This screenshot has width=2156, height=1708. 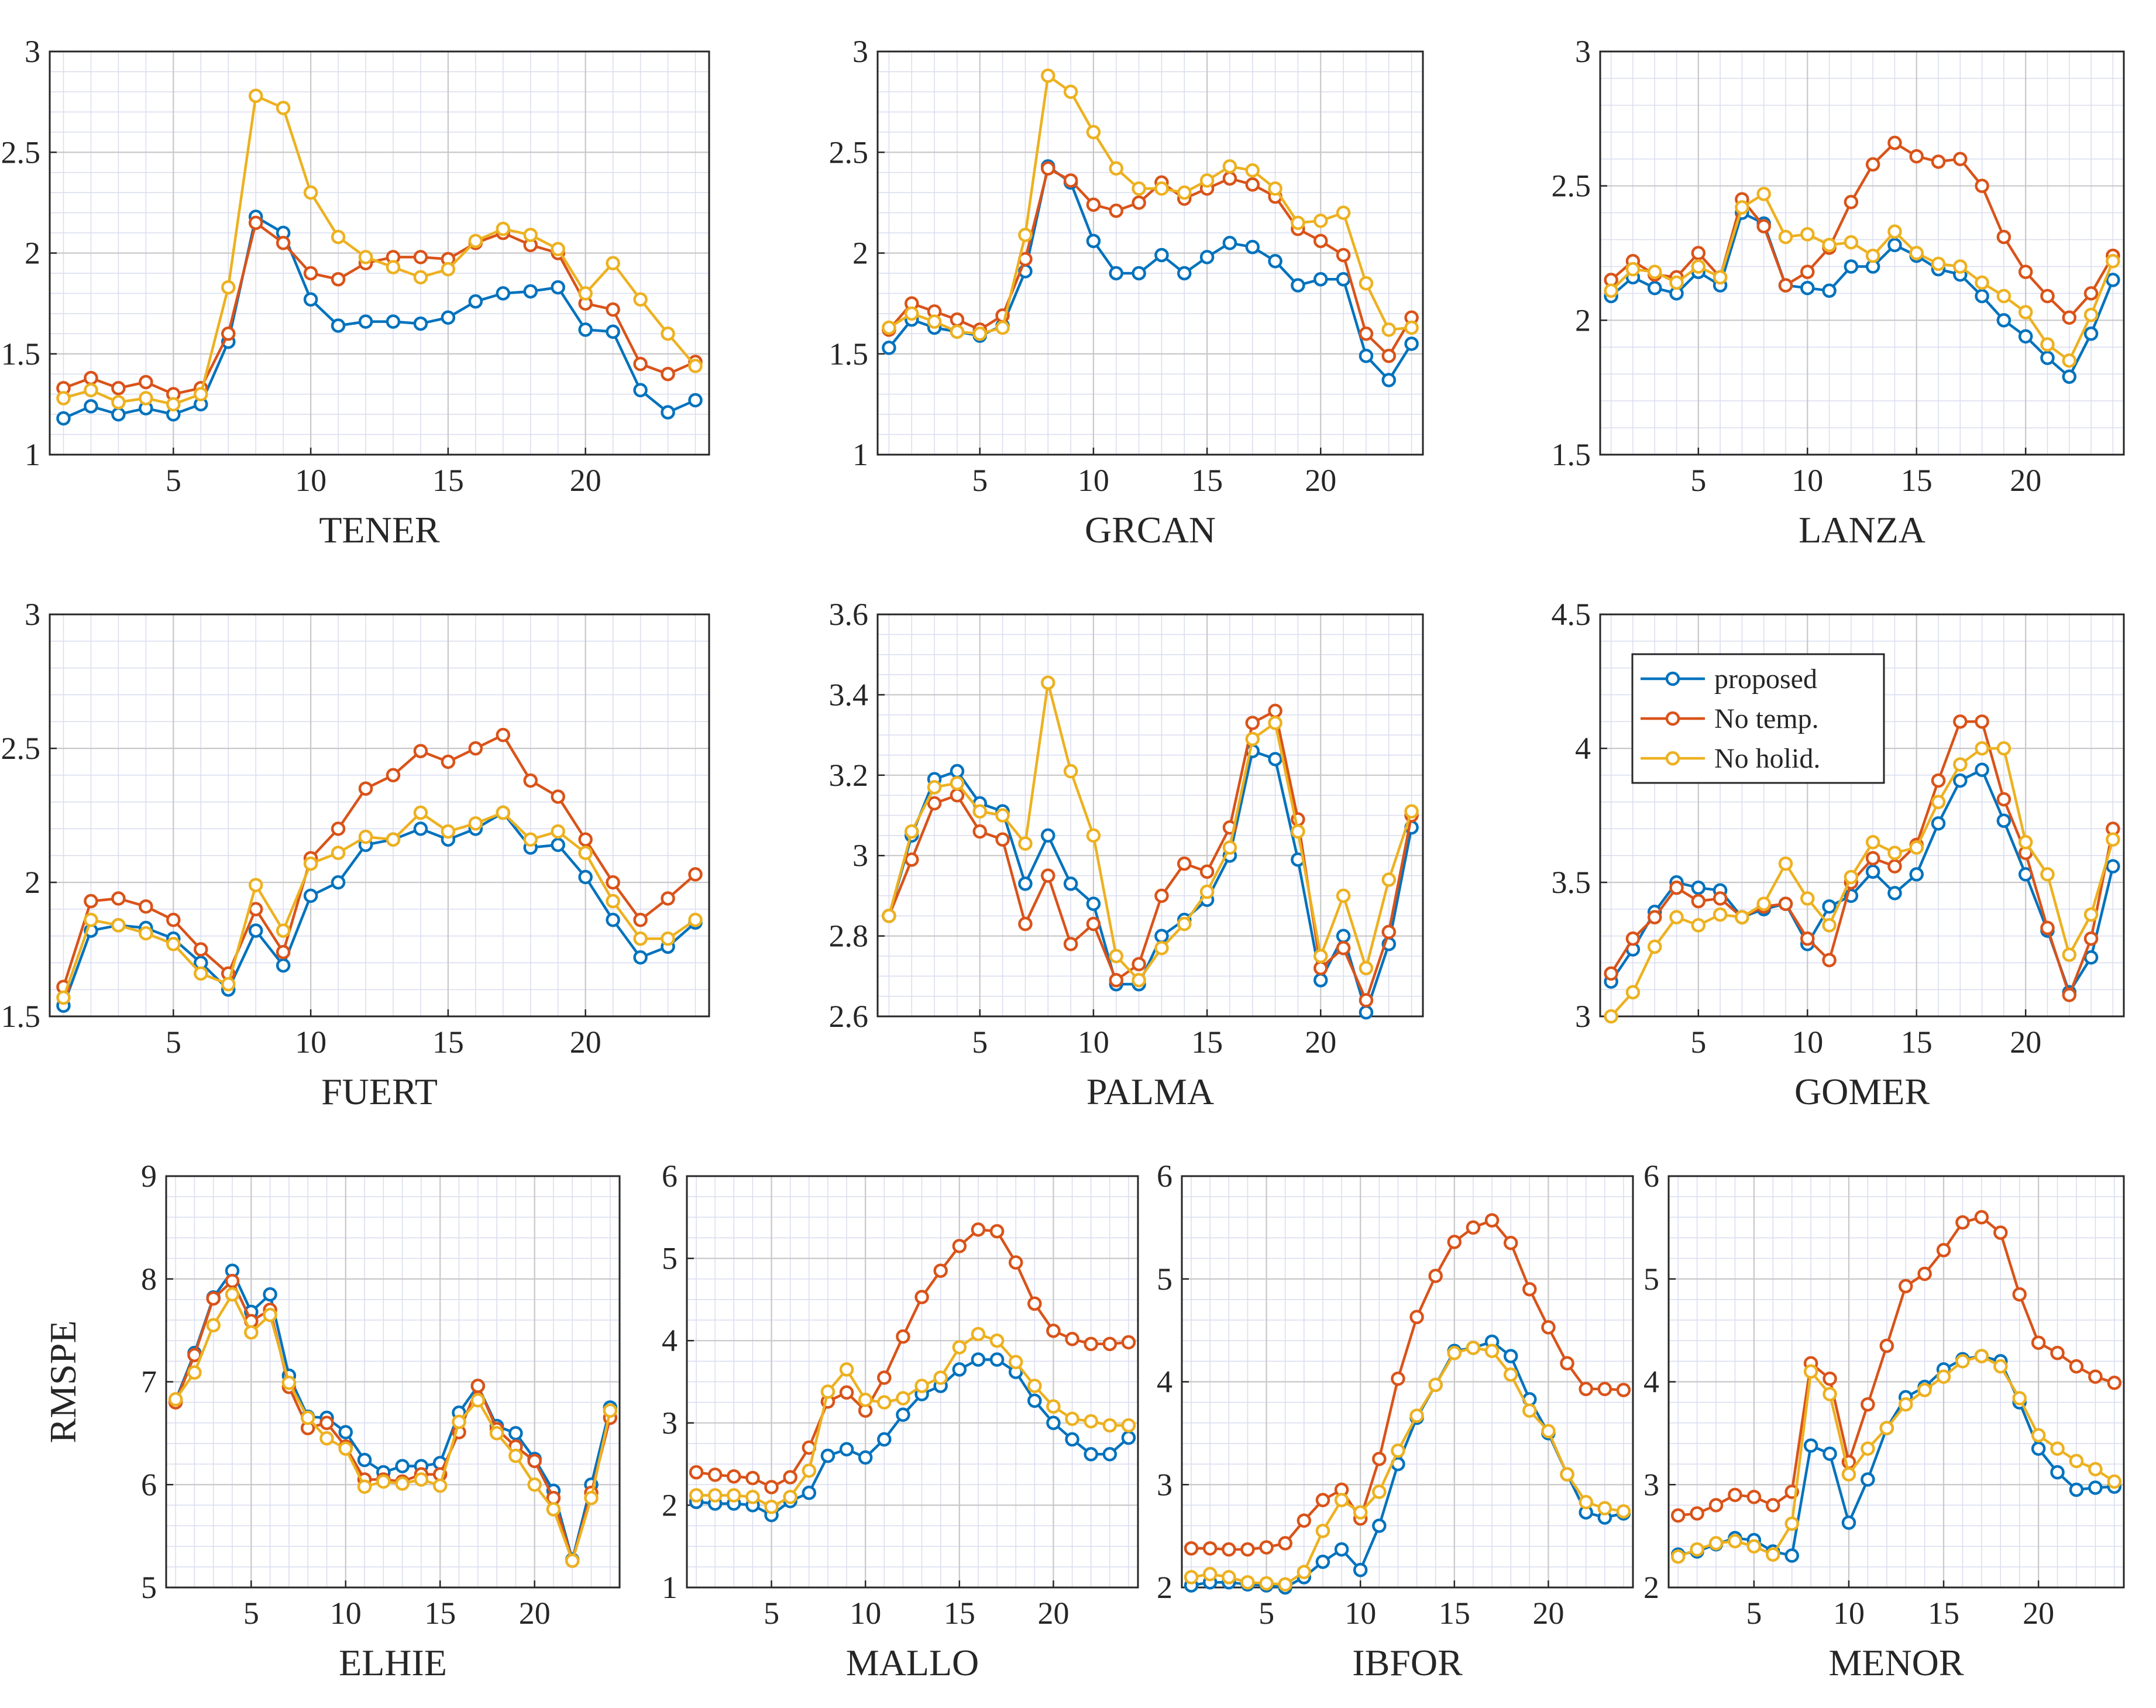 What do you see at coordinates (1672, 759) in the screenshot?
I see `legend-marker-no-holid` at bounding box center [1672, 759].